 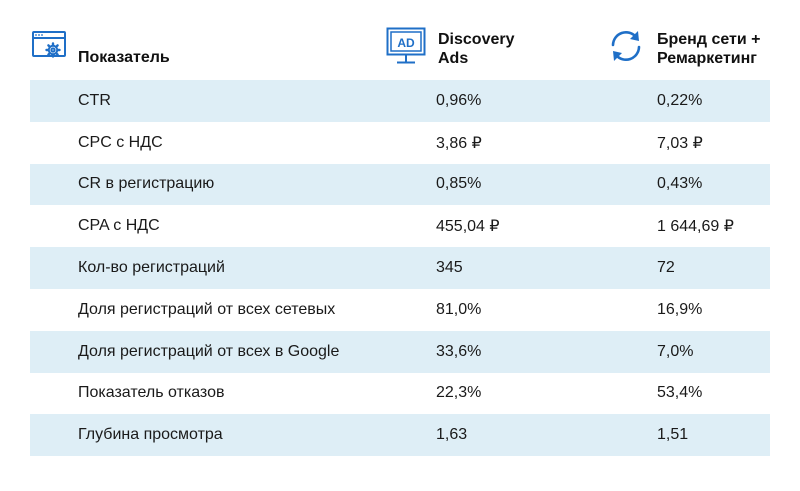 I want to click on brand-value: 53,4%, so click(x=680, y=393).